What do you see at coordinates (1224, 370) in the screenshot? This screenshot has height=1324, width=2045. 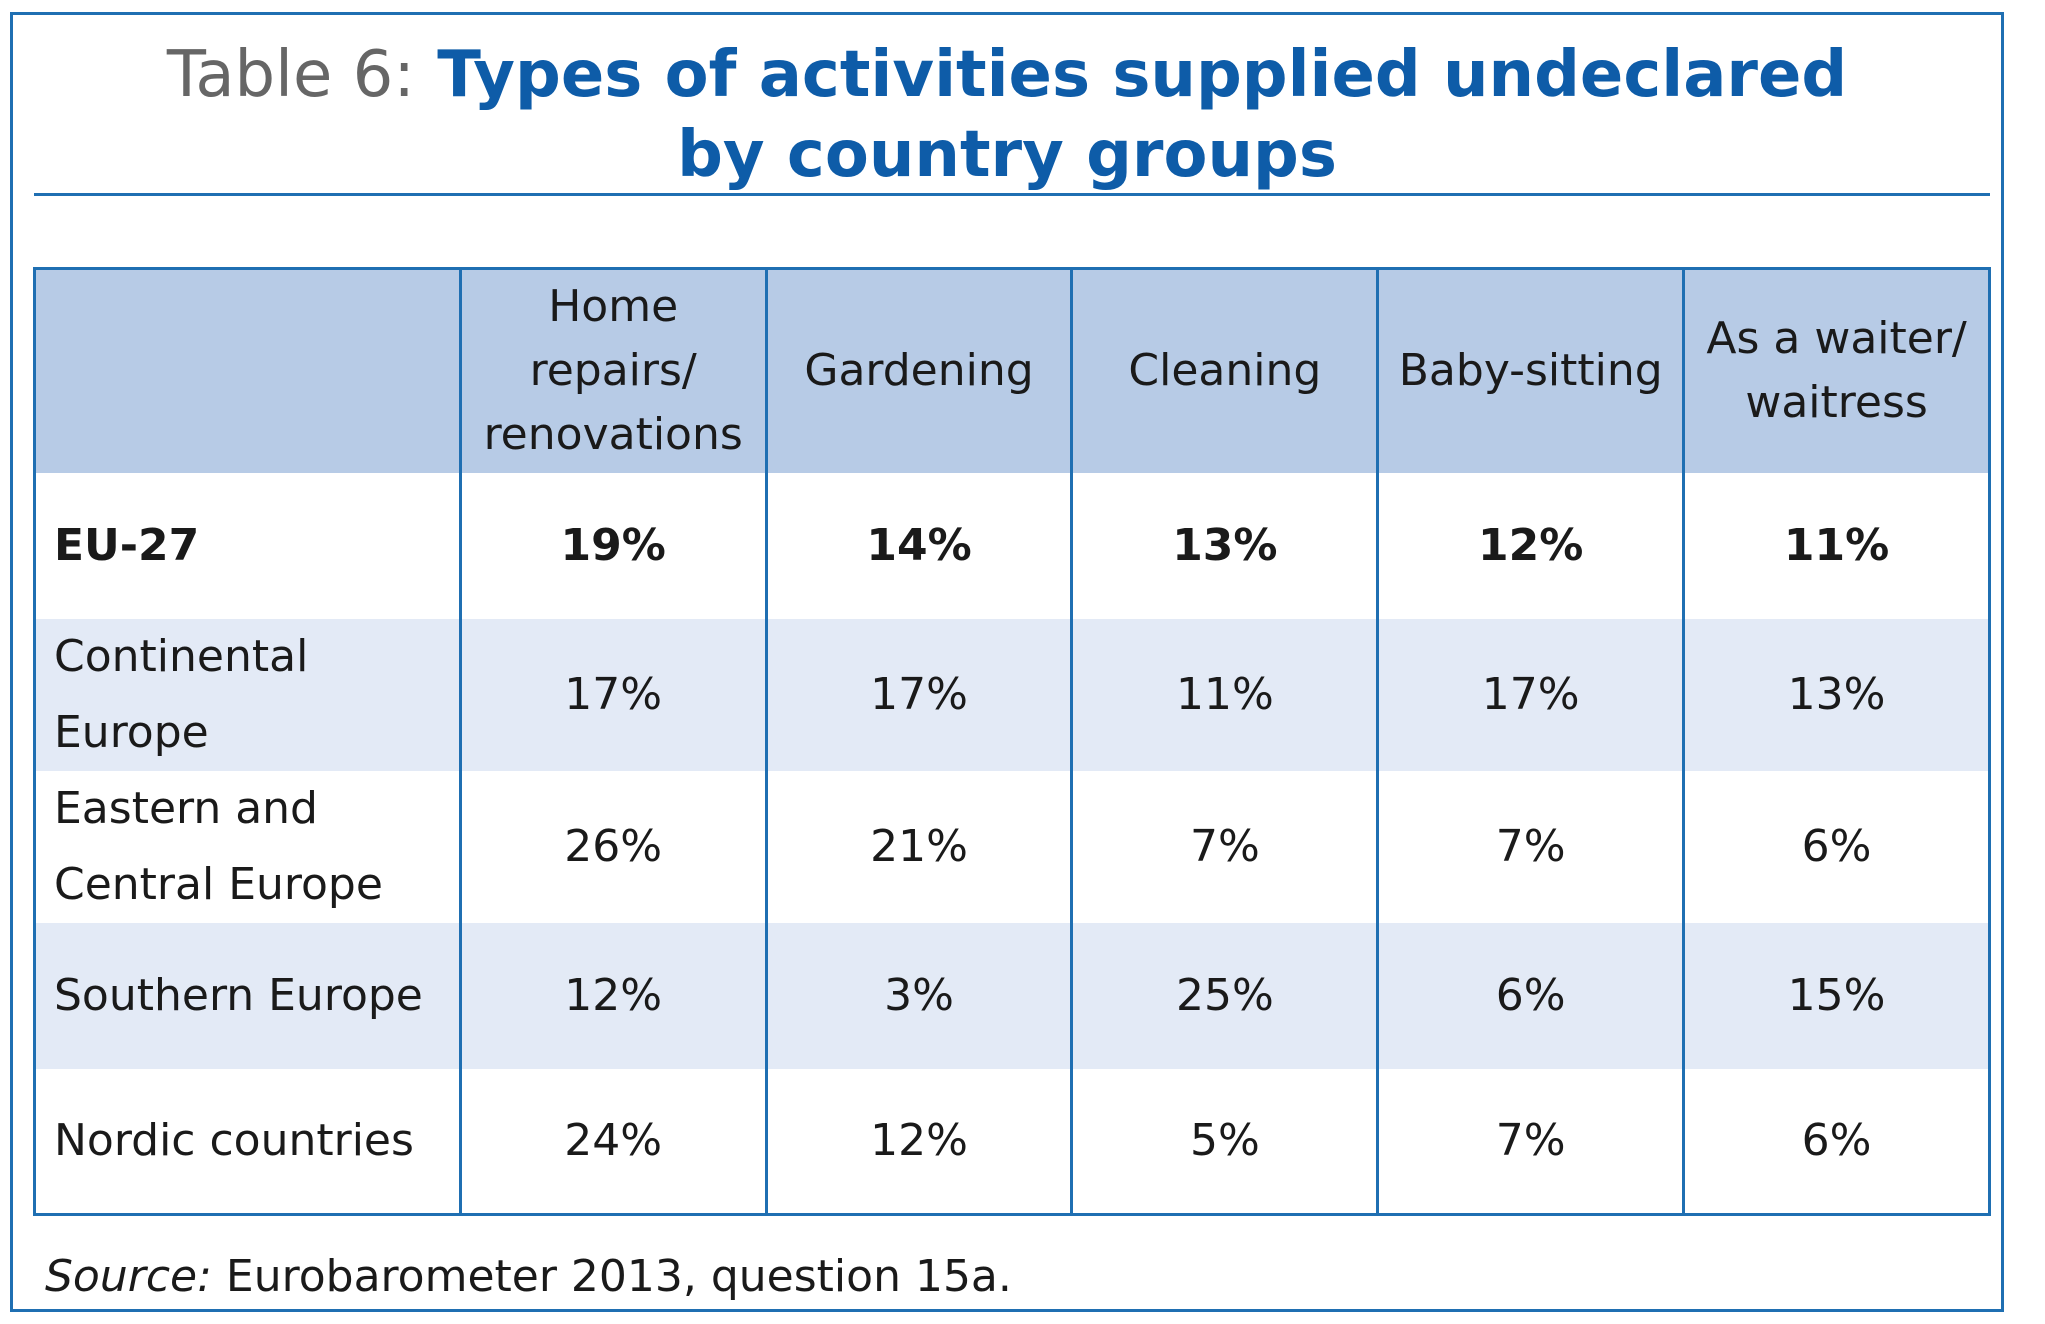 I see `header-cell-cleaning: Cleaning` at bounding box center [1224, 370].